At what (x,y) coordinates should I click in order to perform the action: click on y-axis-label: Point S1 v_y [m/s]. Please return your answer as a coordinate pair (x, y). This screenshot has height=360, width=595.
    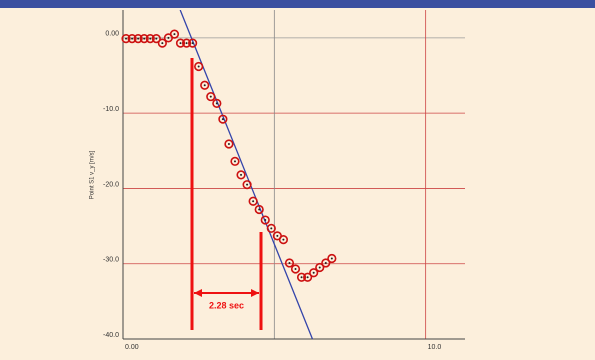
    Looking at the image, I should click on (93, 174).